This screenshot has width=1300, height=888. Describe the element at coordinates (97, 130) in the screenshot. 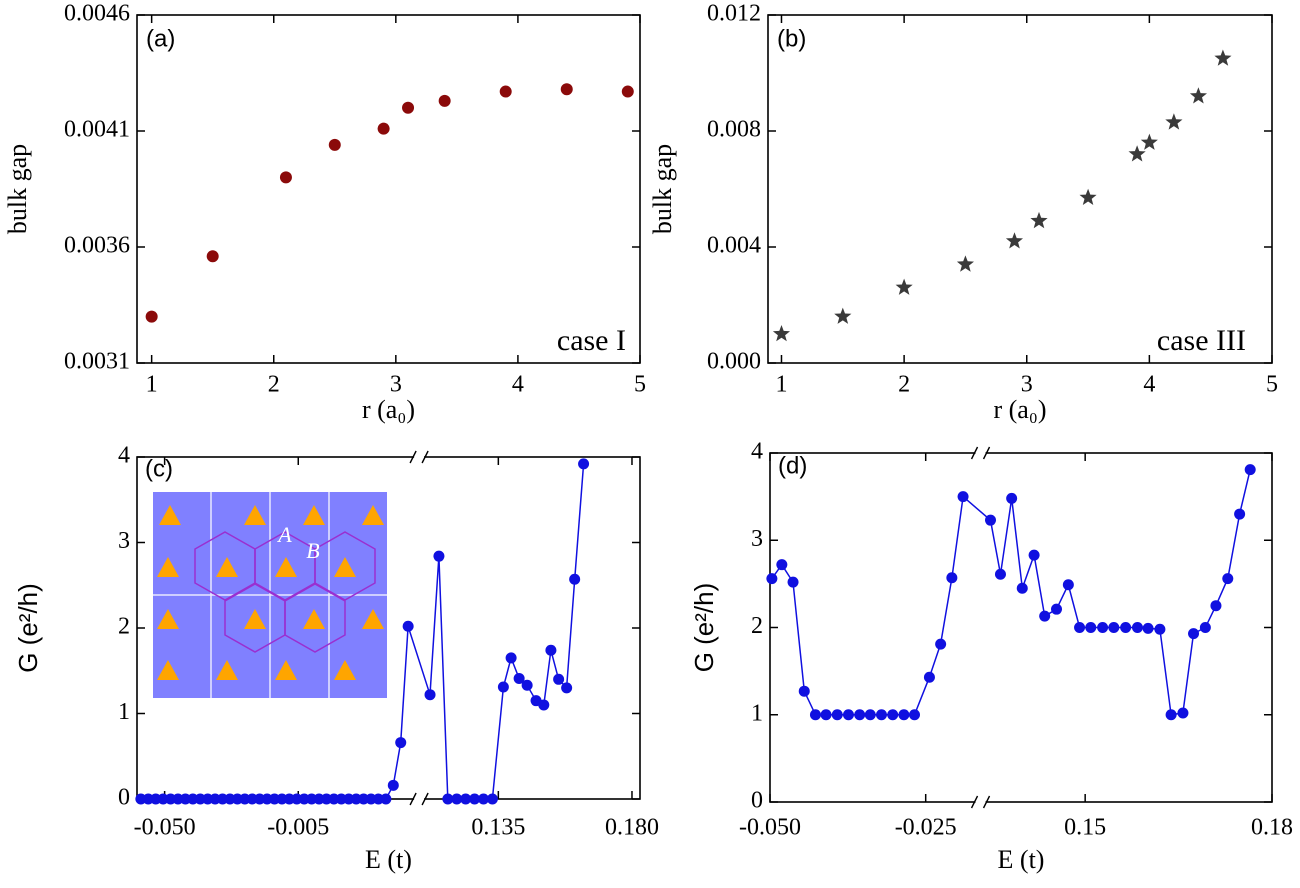

I see `y-tick-label: 0.0041` at that location.